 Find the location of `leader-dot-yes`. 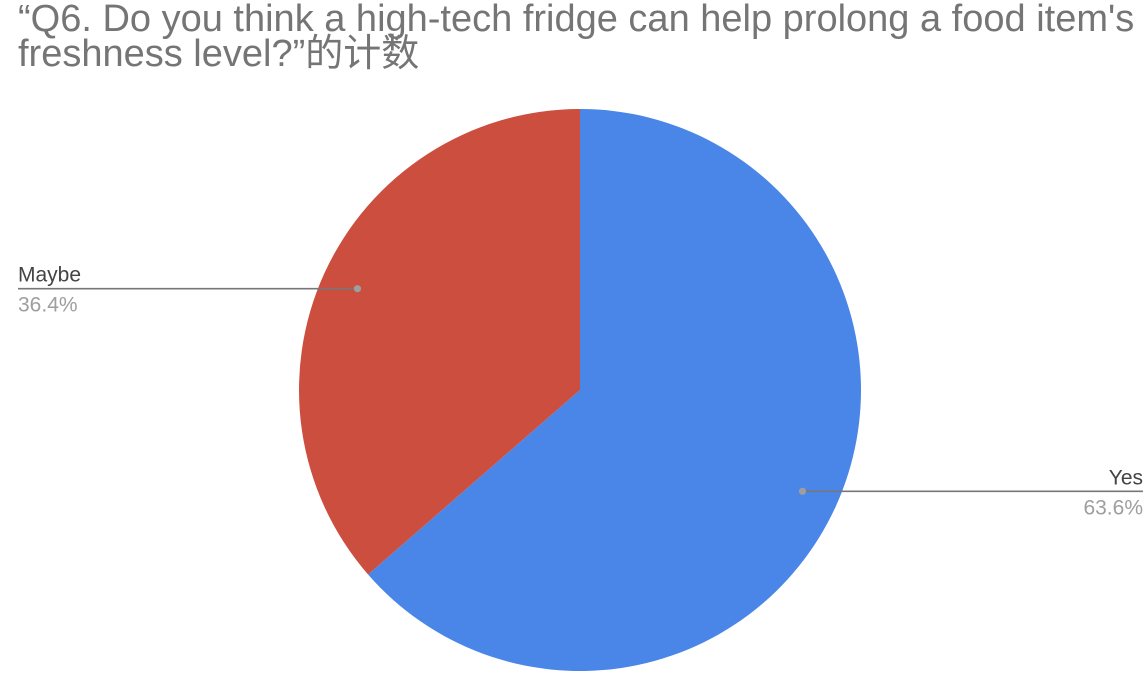

leader-dot-yes is located at coordinates (802, 491).